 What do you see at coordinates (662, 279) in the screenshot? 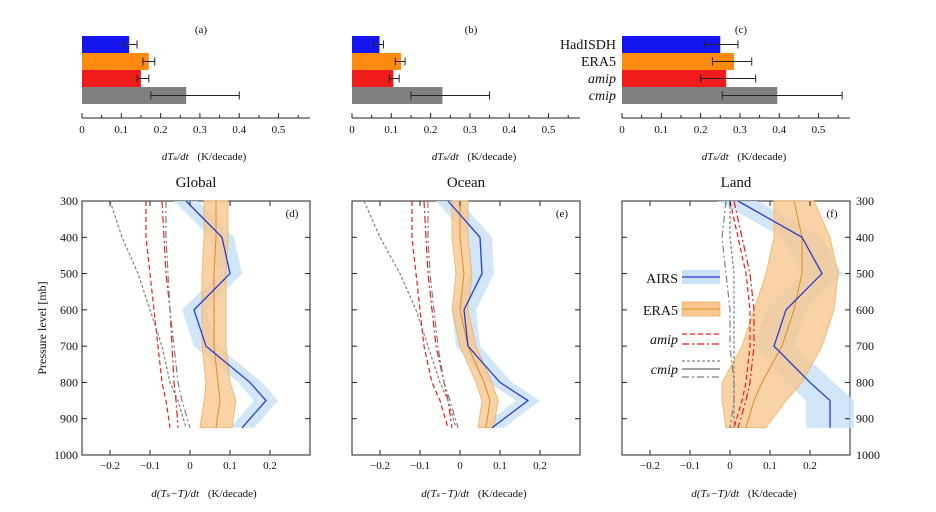
I see `legend-airs-label: AIRS` at bounding box center [662, 279].